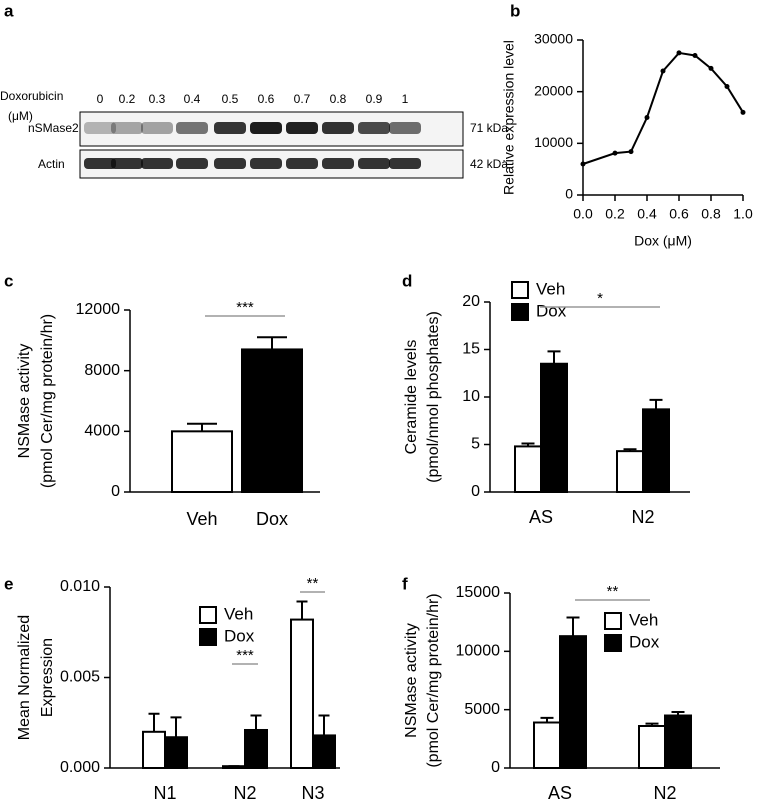  I want to click on y-tick-label: 15000, so click(478, 592).